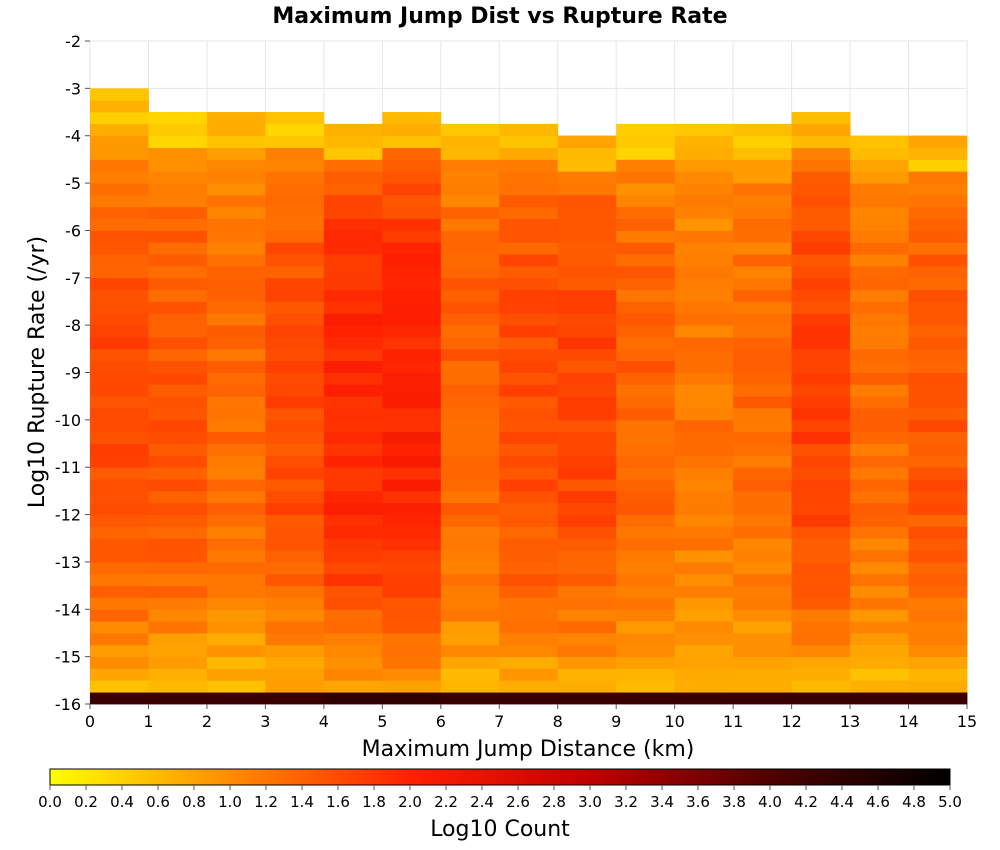 The image size is (1000, 850). I want to click on colorbar-tick-label: 0.2, so click(86, 802).